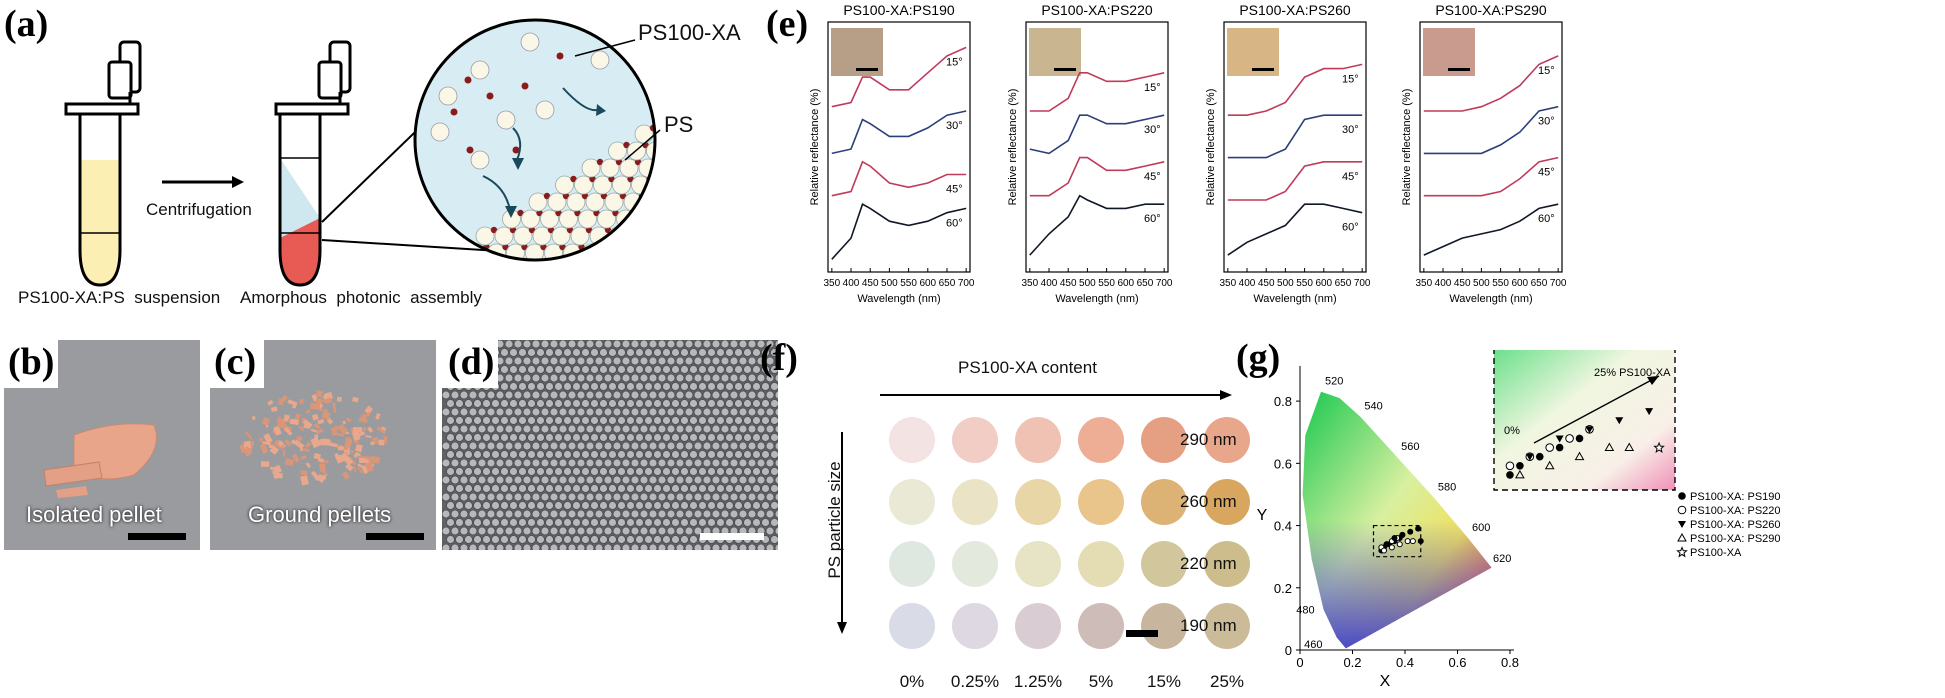  Describe the element at coordinates (1283, 526) in the screenshot. I see `y-tick-label: 0.4` at that location.